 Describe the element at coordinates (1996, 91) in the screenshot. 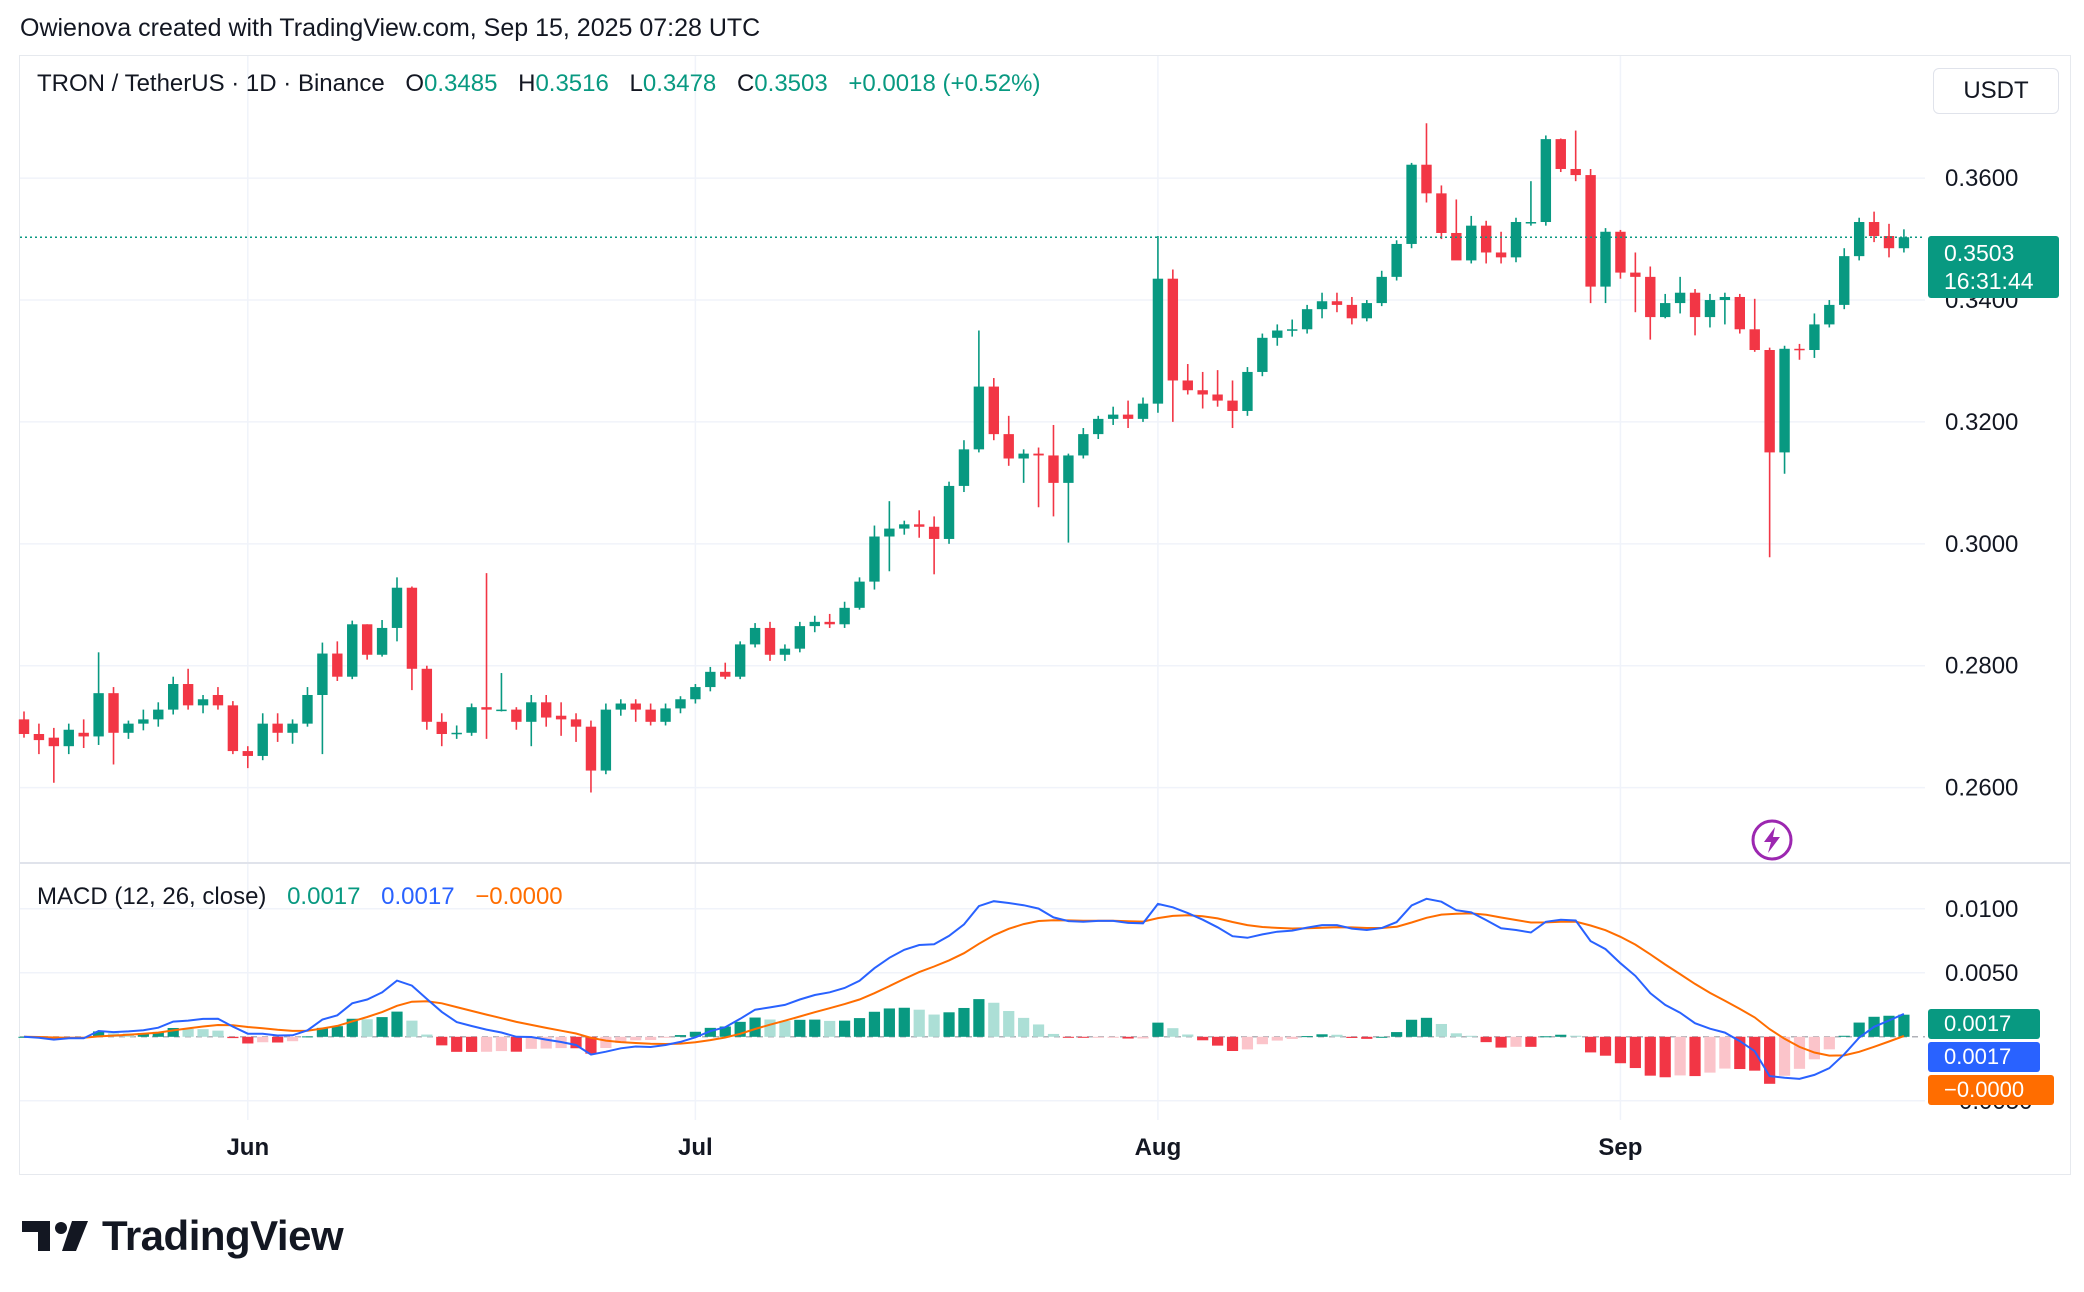

I see `currency-button: USDT` at that location.